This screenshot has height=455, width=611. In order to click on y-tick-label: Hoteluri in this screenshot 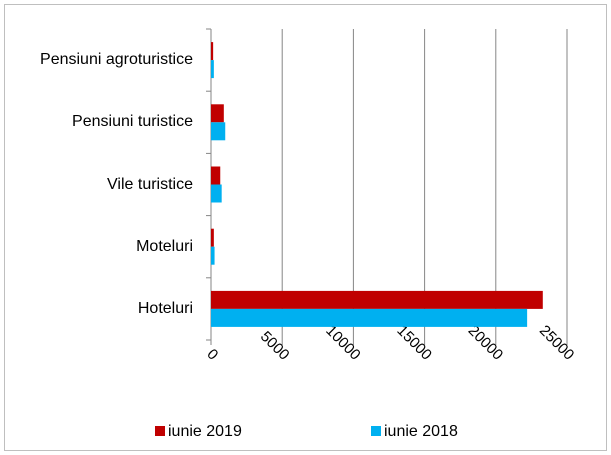, I will do `click(165, 308)`.